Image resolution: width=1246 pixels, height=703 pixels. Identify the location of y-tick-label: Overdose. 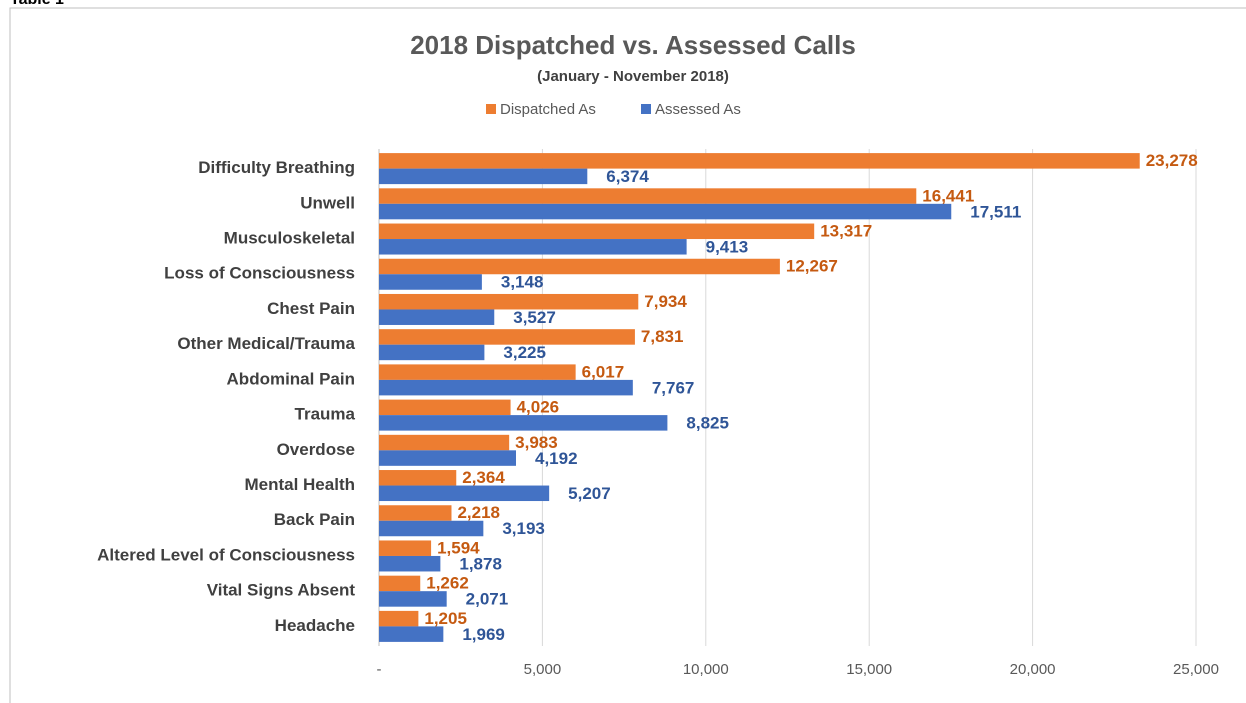
(316, 449).